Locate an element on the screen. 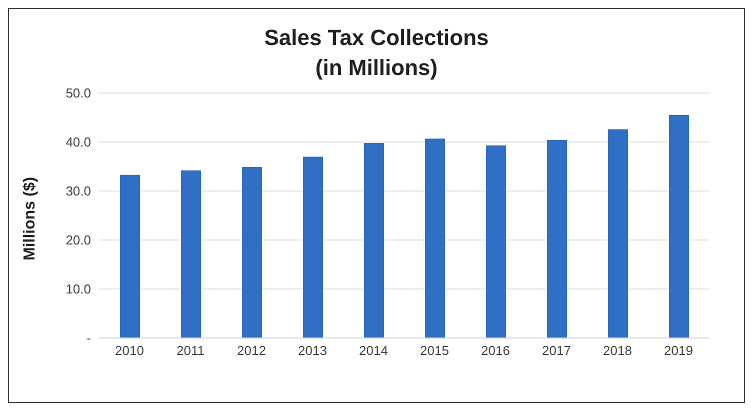 This screenshot has width=751, height=409. x-tick-label: 2017 is located at coordinates (556, 350).